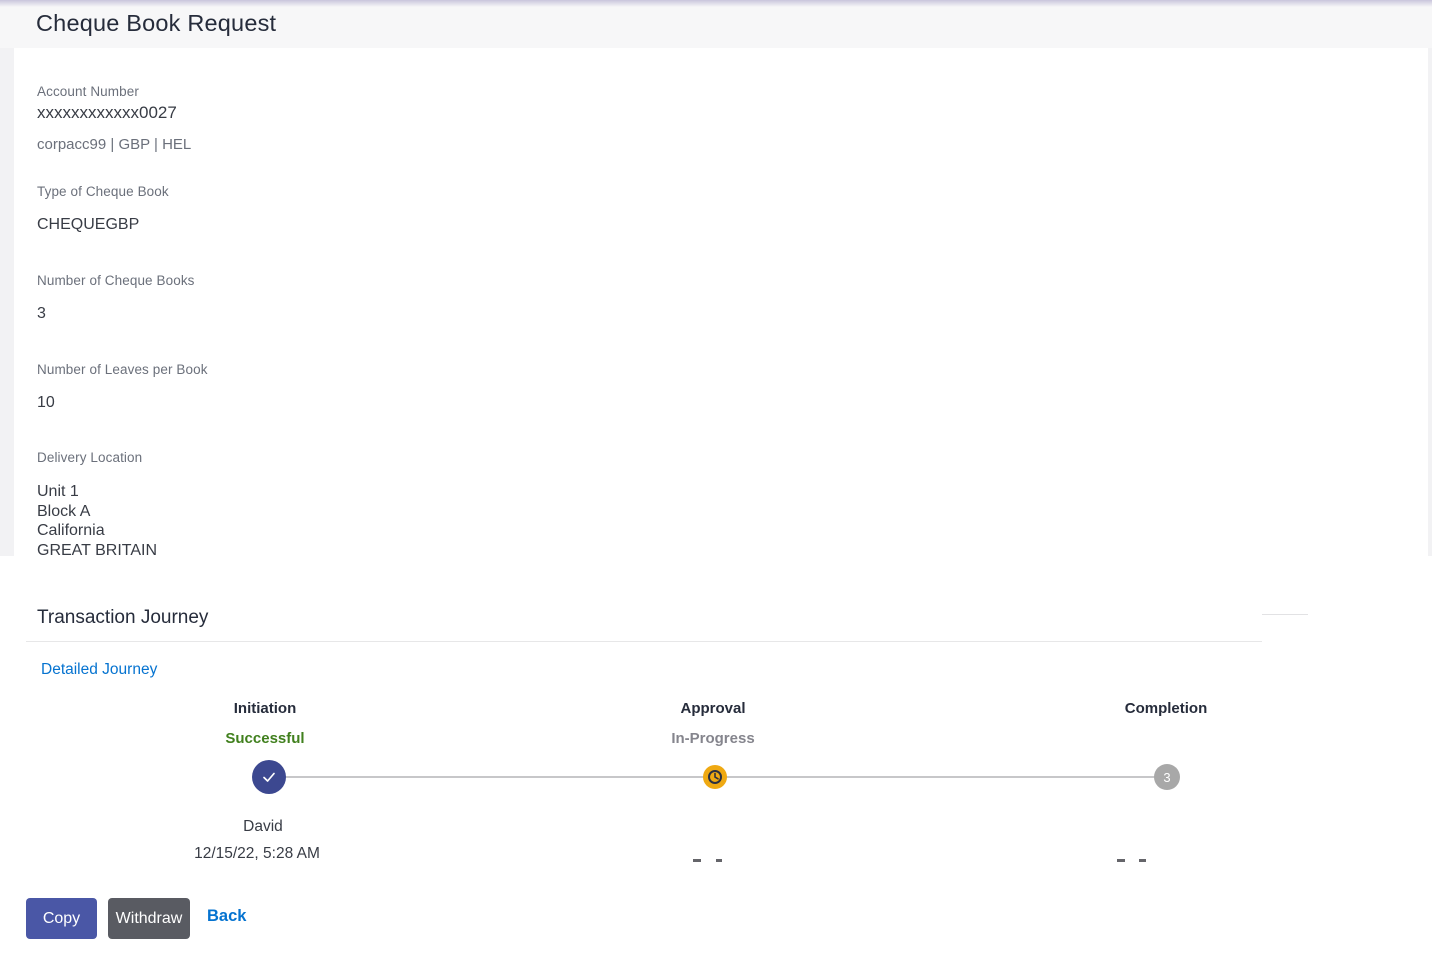 Image resolution: width=1432 pixels, height=978 pixels. What do you see at coordinates (90, 457) in the screenshot?
I see `delivery-location-label: Delivery Location` at bounding box center [90, 457].